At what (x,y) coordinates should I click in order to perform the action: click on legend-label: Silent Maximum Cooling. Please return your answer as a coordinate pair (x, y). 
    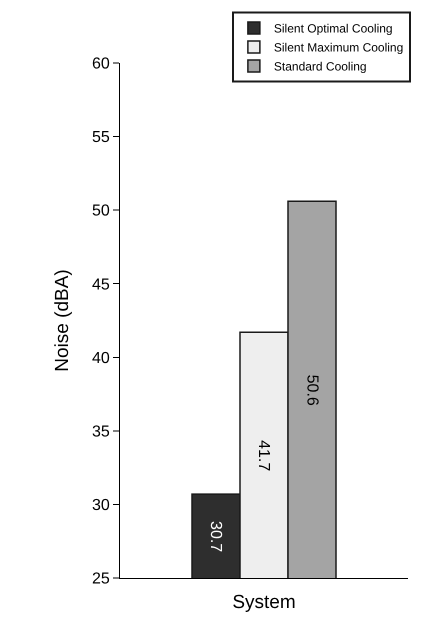
    Looking at the image, I should click on (339, 47).